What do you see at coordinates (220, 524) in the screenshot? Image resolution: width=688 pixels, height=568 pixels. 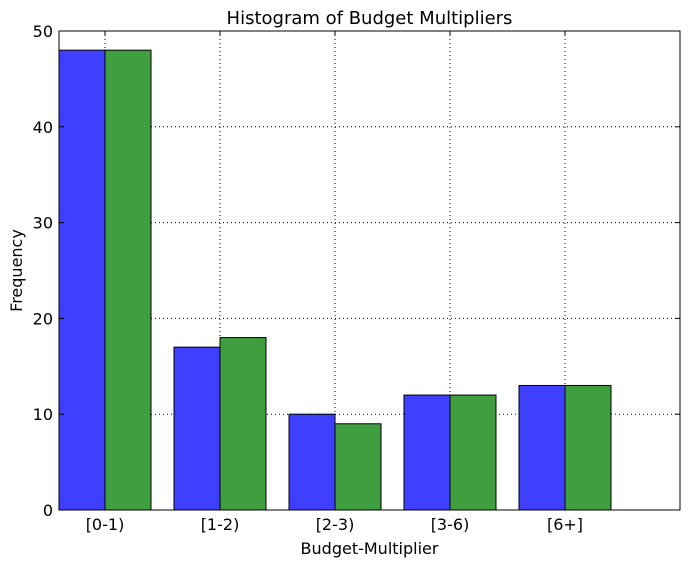 I see `x-tick-label: [1-2)` at bounding box center [220, 524].